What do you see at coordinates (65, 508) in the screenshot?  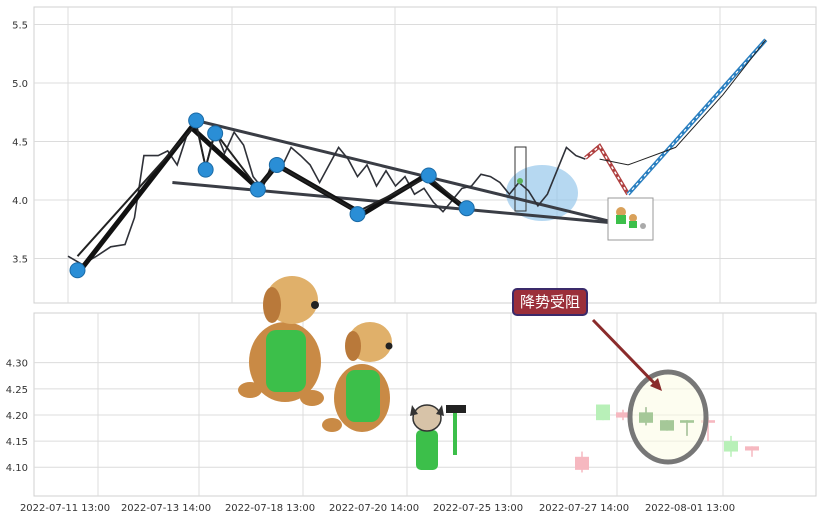 I see `candle-x-tick-label: 2022-07-11 13:00` at bounding box center [65, 508].